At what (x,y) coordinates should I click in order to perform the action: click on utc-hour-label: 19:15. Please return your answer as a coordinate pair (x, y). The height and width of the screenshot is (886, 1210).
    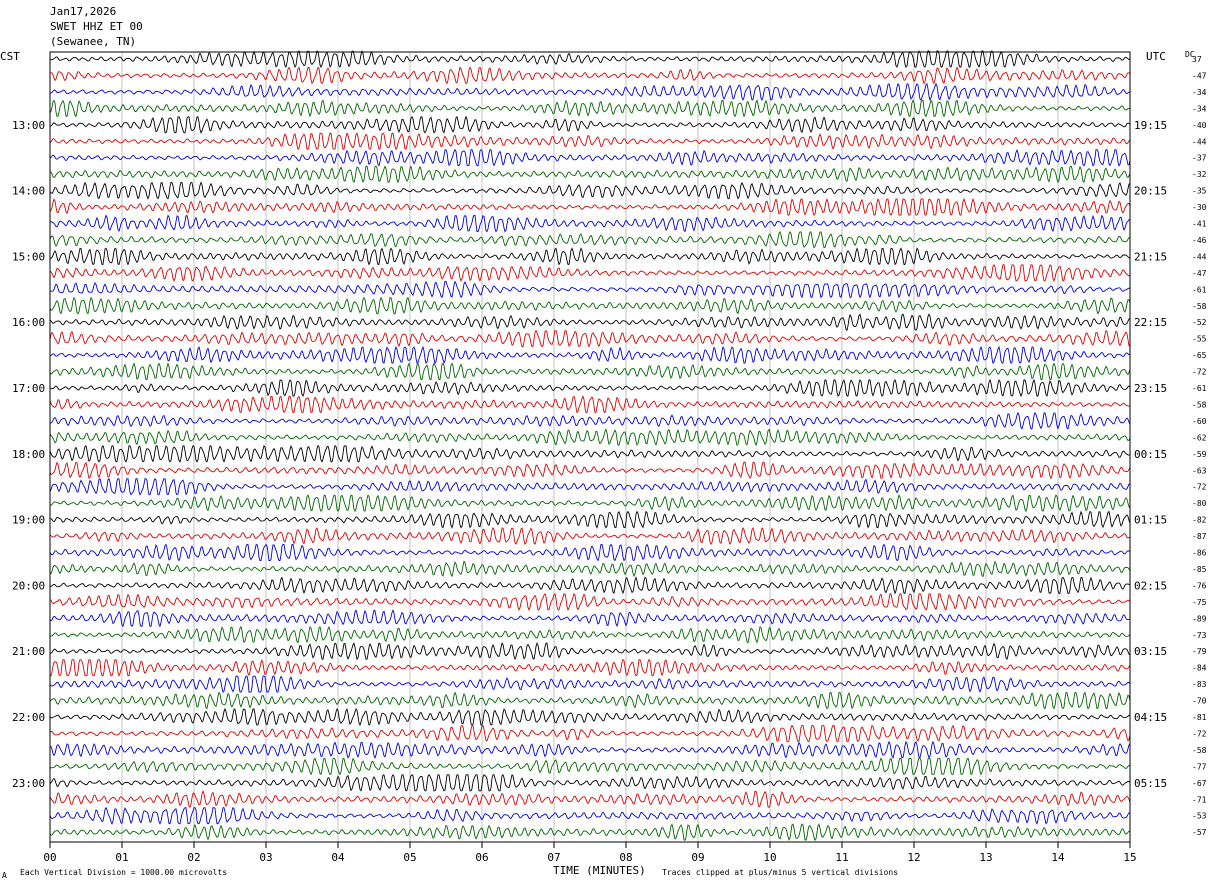
    Looking at the image, I should click on (1150, 125).